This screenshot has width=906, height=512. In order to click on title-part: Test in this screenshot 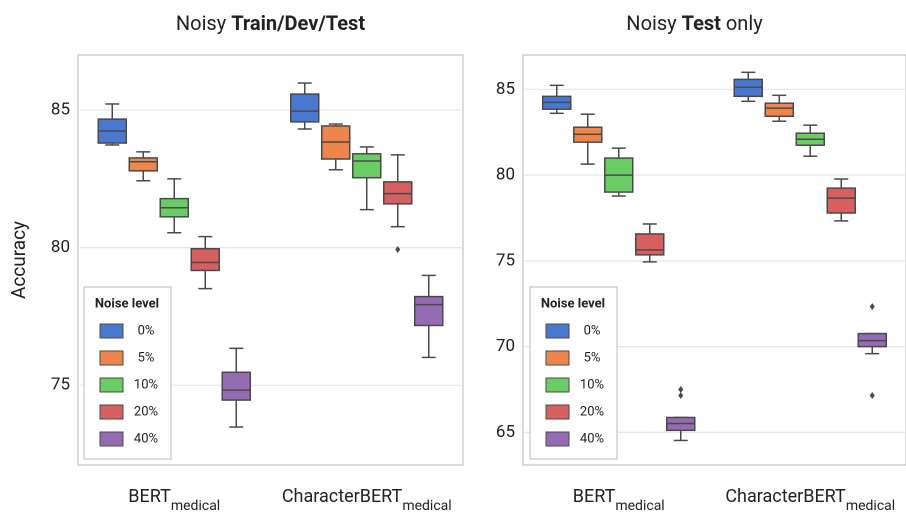, I will do `click(702, 23)`.